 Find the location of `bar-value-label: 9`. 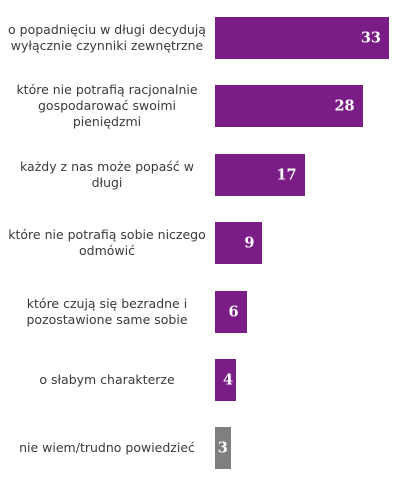

bar-value-label: 9 is located at coordinates (249, 243).